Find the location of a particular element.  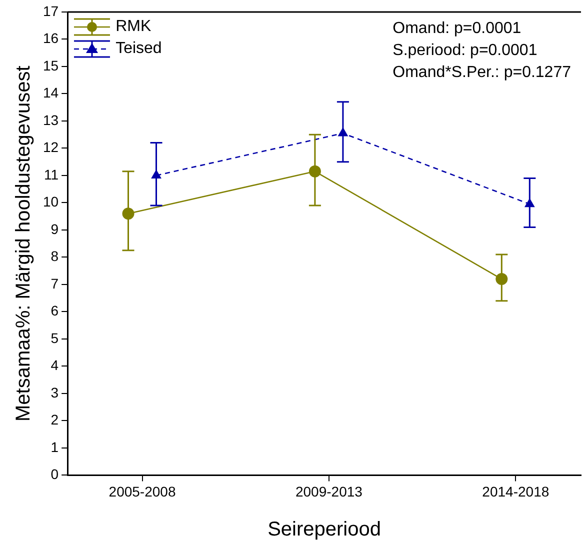

y-tick-label: 2 is located at coordinates (54, 420).